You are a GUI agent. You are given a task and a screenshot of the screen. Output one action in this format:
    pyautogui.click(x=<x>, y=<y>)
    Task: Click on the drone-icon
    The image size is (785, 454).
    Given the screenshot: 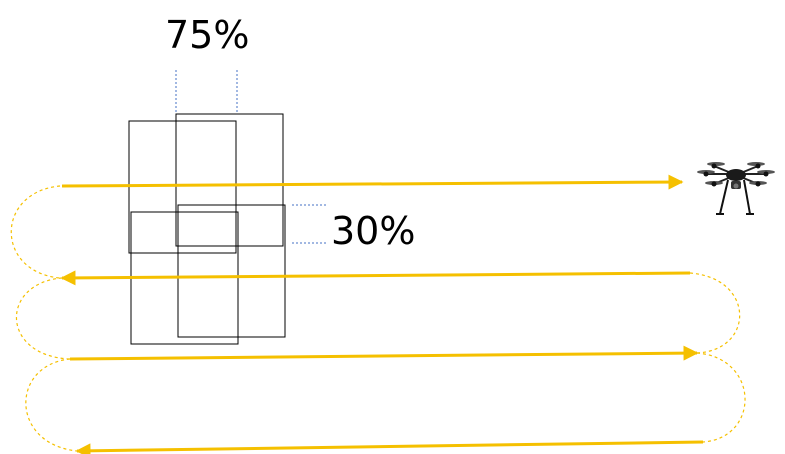 What is the action you would take?
    pyautogui.click(x=736, y=188)
    